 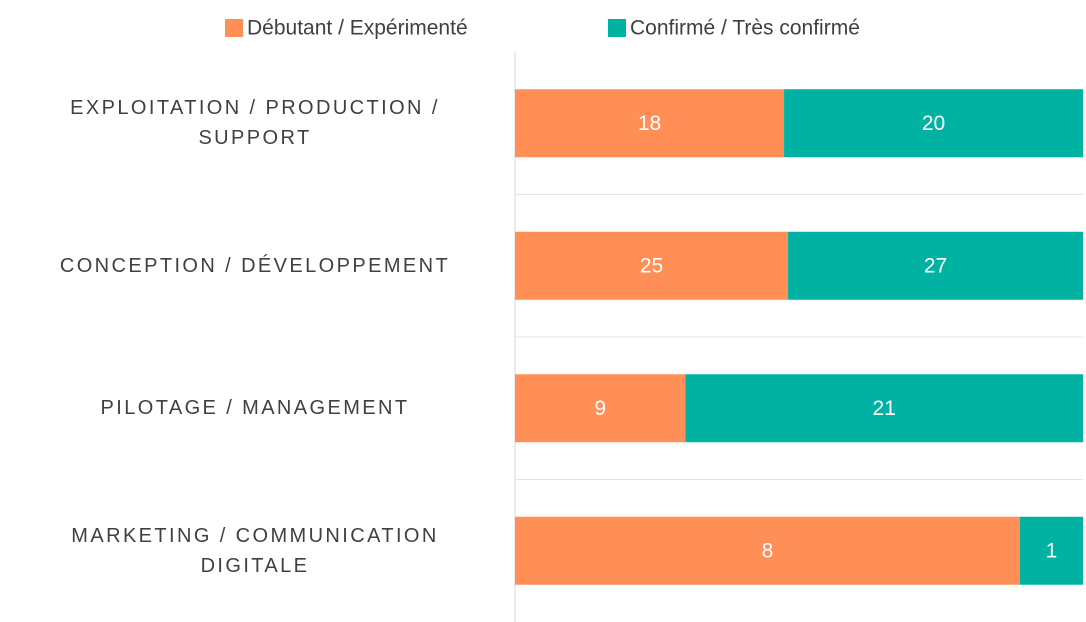 I want to click on data-label: 9, so click(x=600, y=408).